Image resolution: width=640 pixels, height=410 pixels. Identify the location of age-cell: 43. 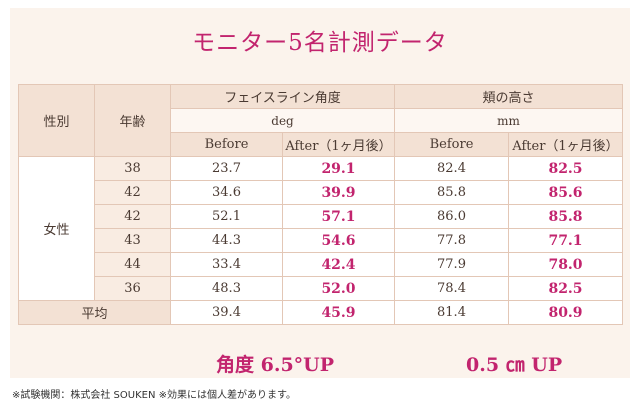
(132, 240).